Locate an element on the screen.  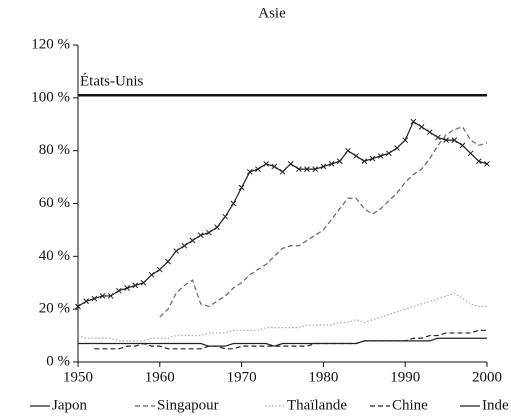
x-tick-label: 1970 is located at coordinates (242, 377).